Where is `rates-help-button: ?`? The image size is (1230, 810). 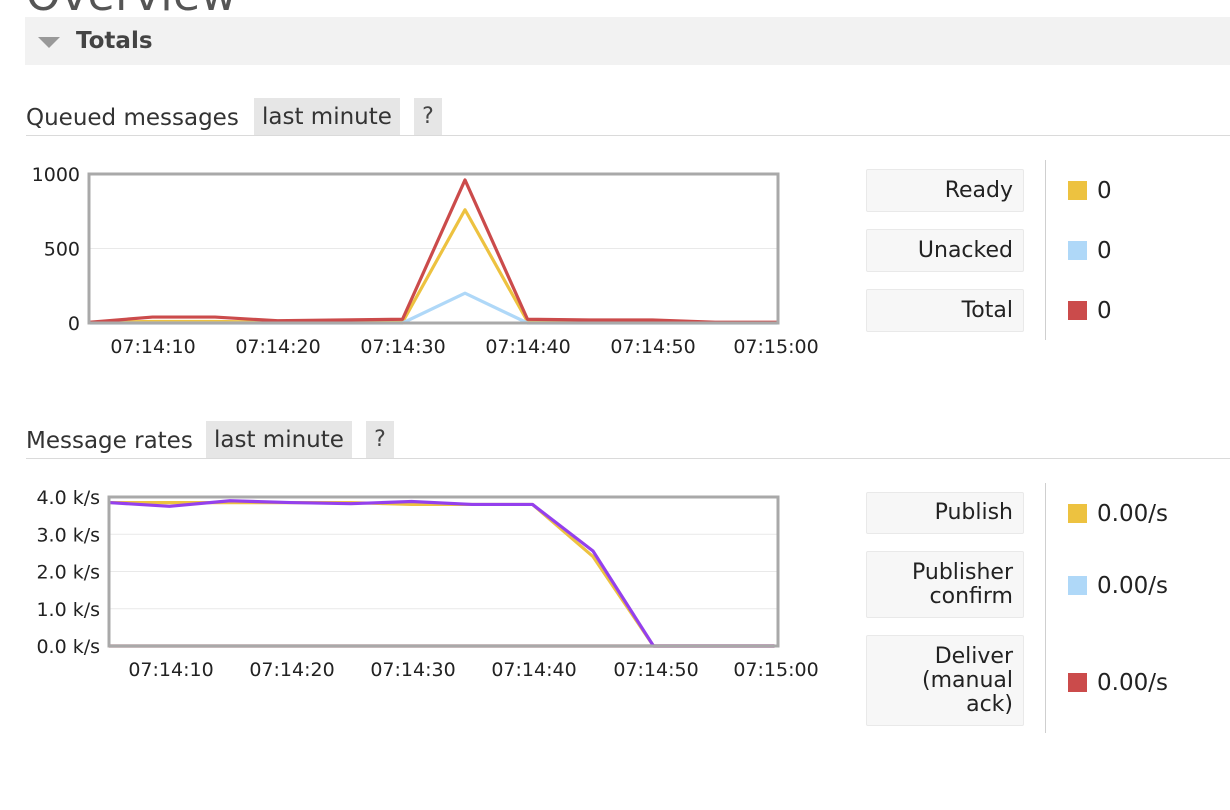 rates-help-button: ? is located at coordinates (380, 440).